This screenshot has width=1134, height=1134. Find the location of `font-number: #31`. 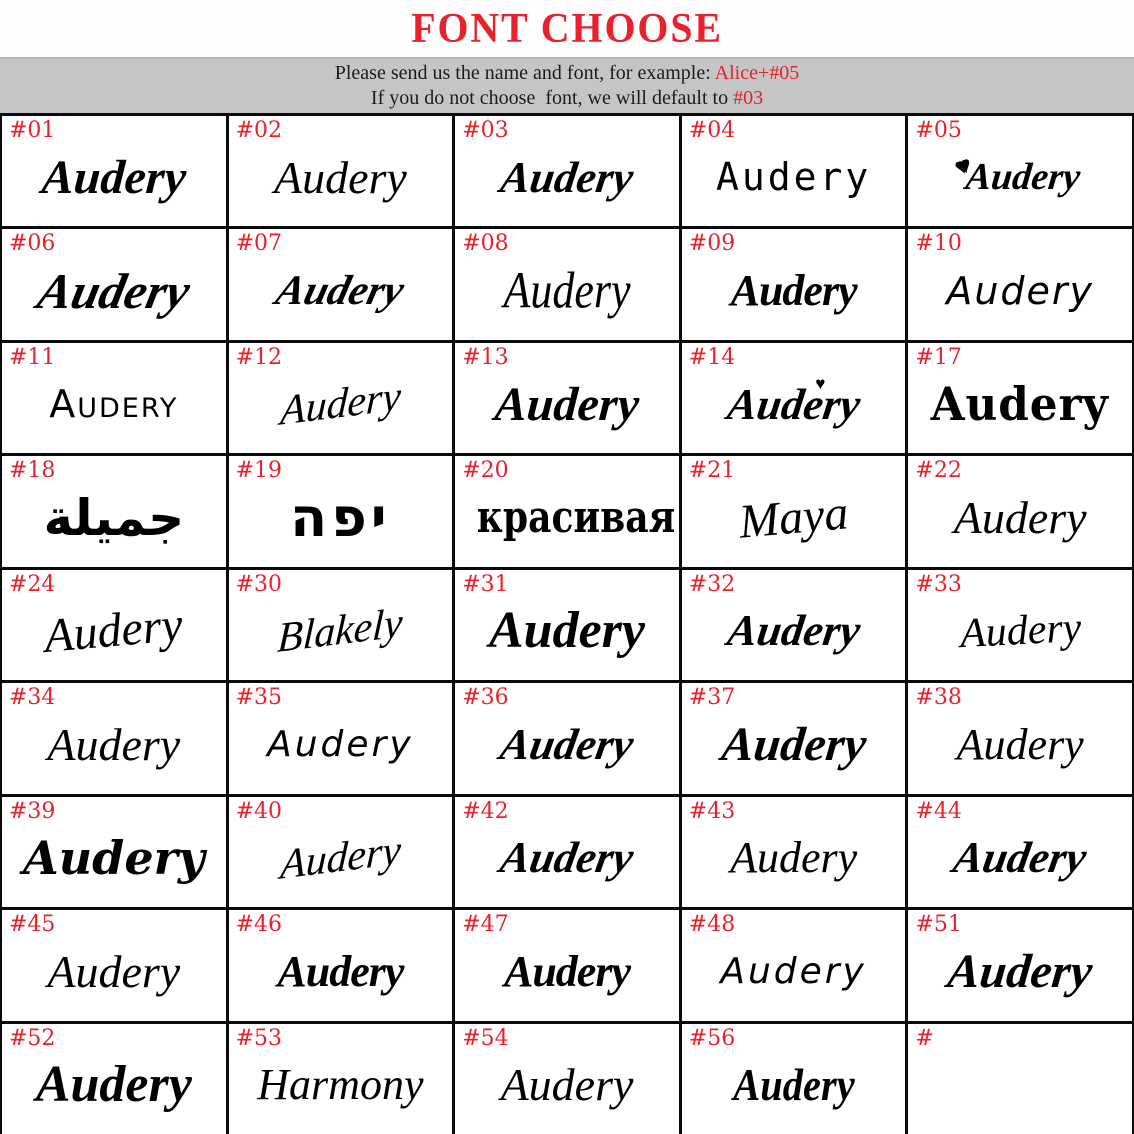

font-number: #31 is located at coordinates (485, 584).